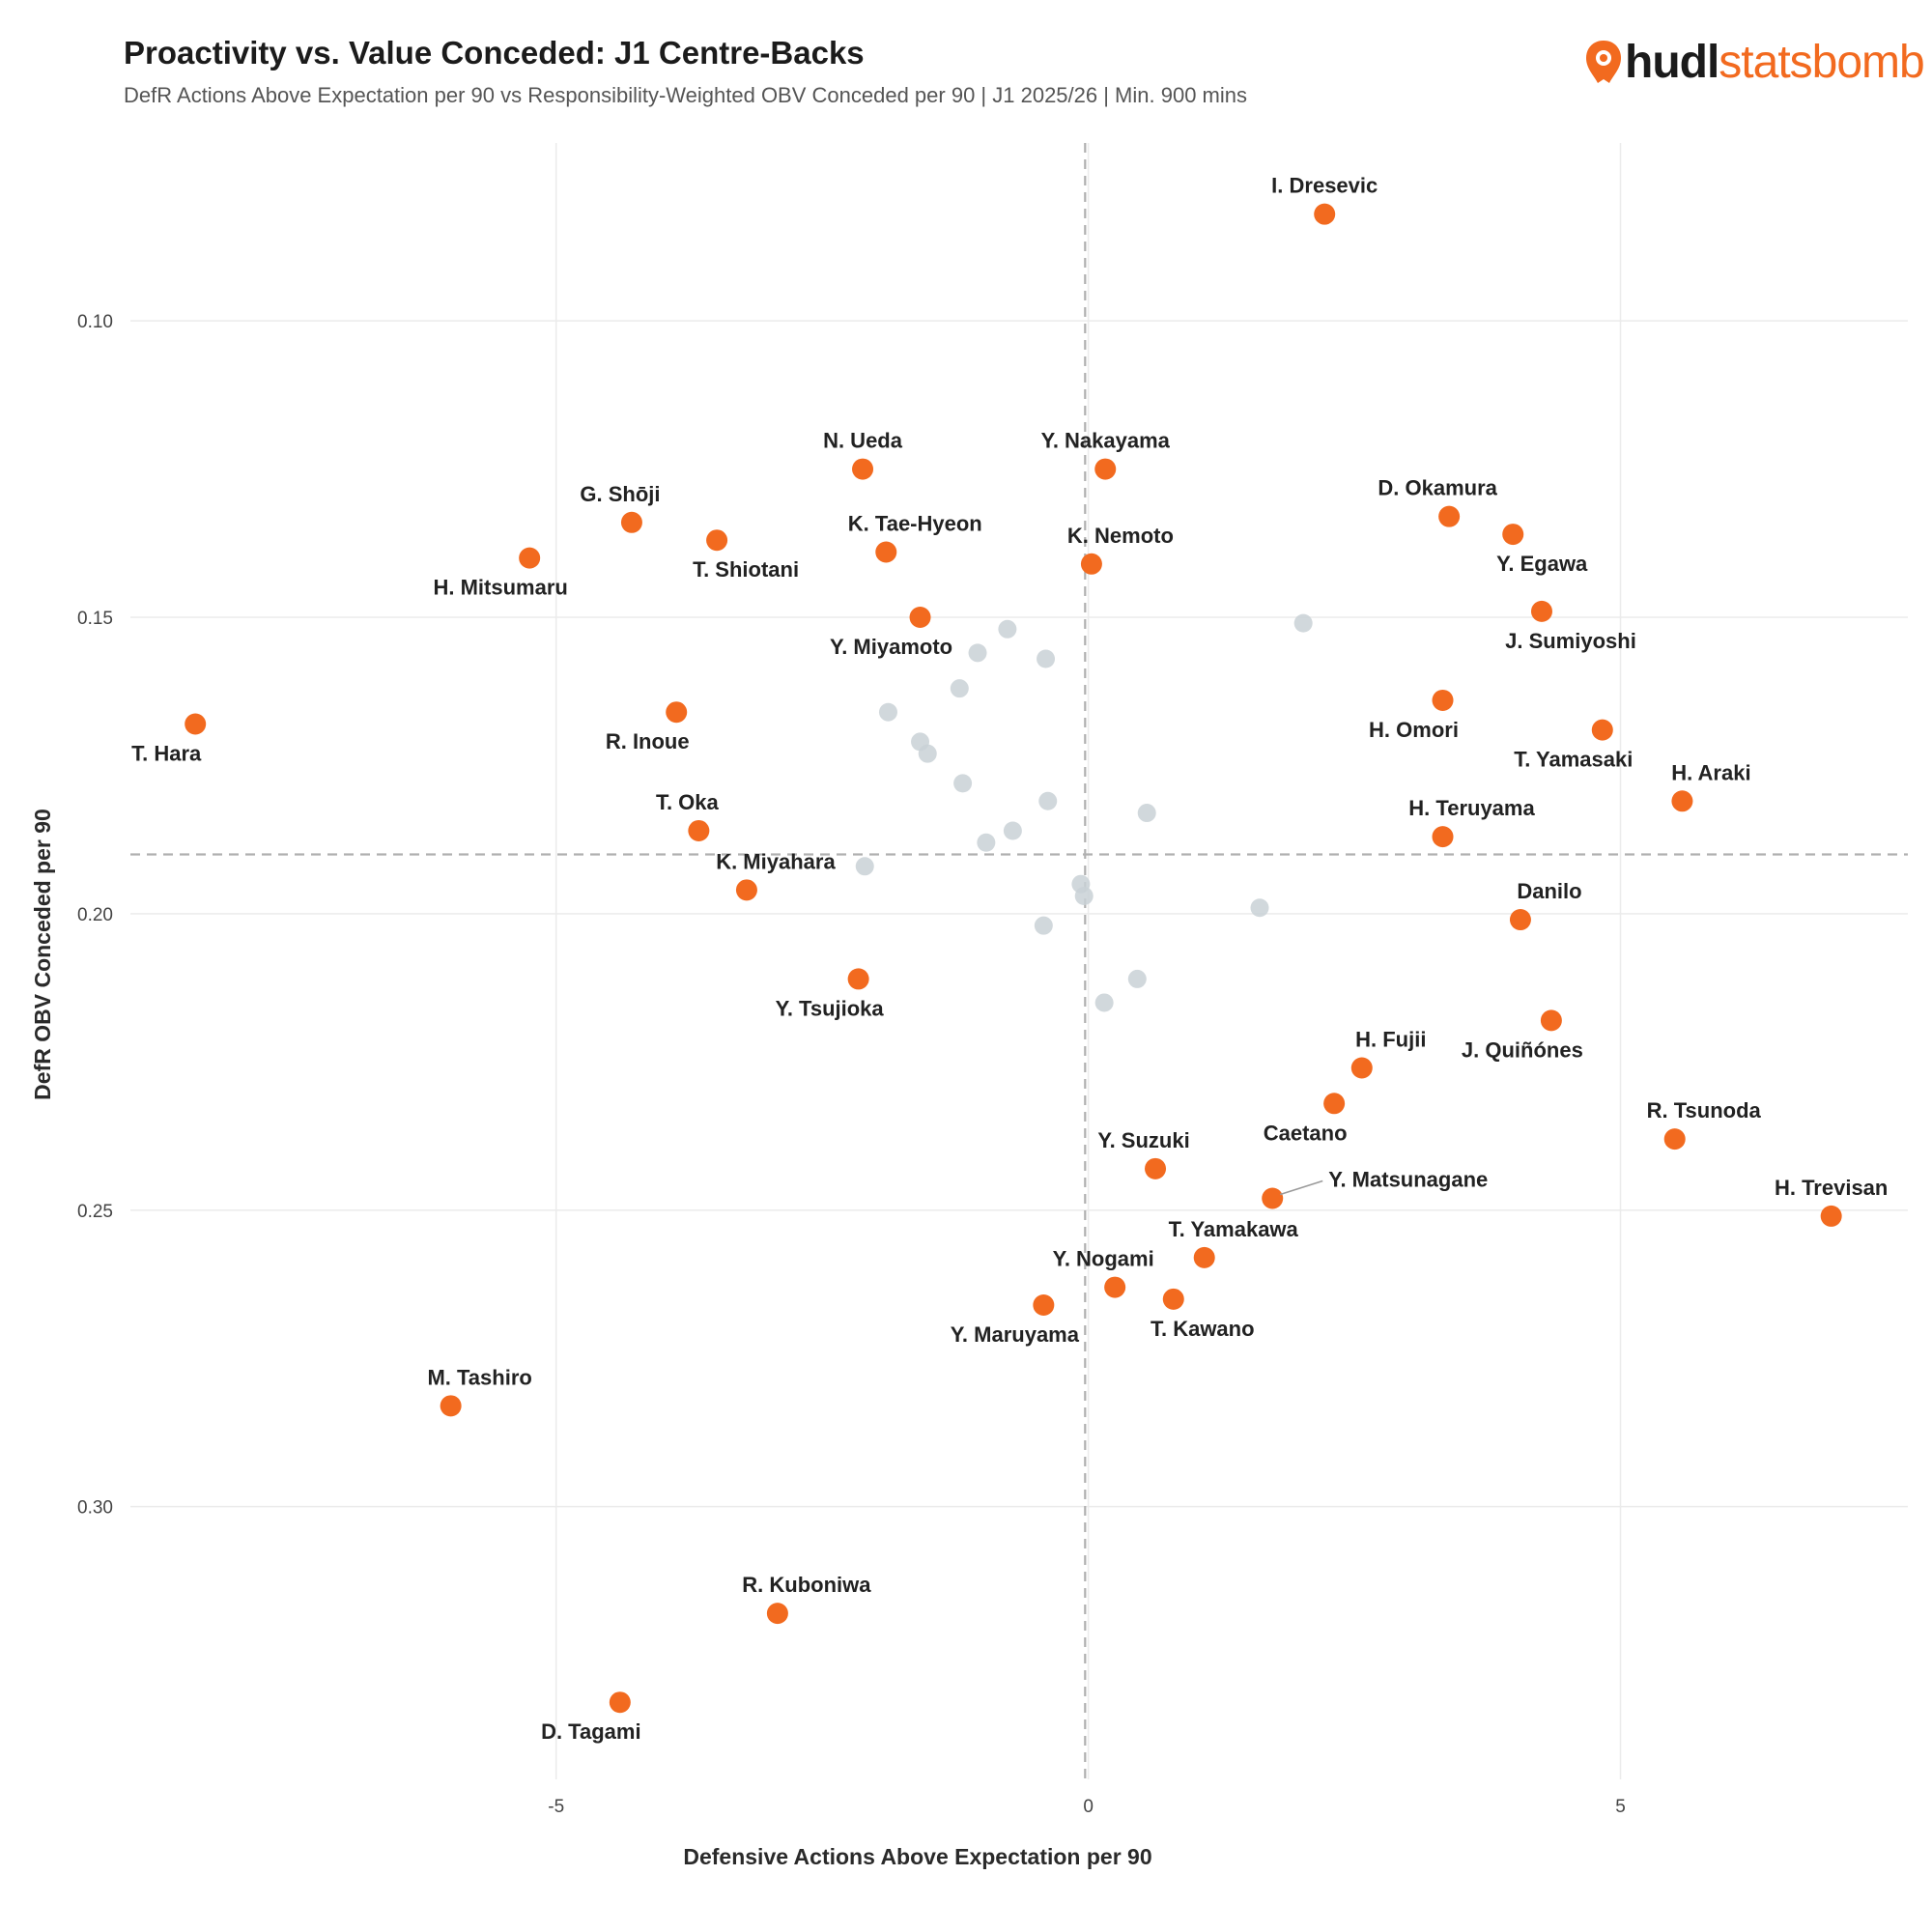  What do you see at coordinates (1549, 891) in the screenshot?
I see `point-label: Danilo` at bounding box center [1549, 891].